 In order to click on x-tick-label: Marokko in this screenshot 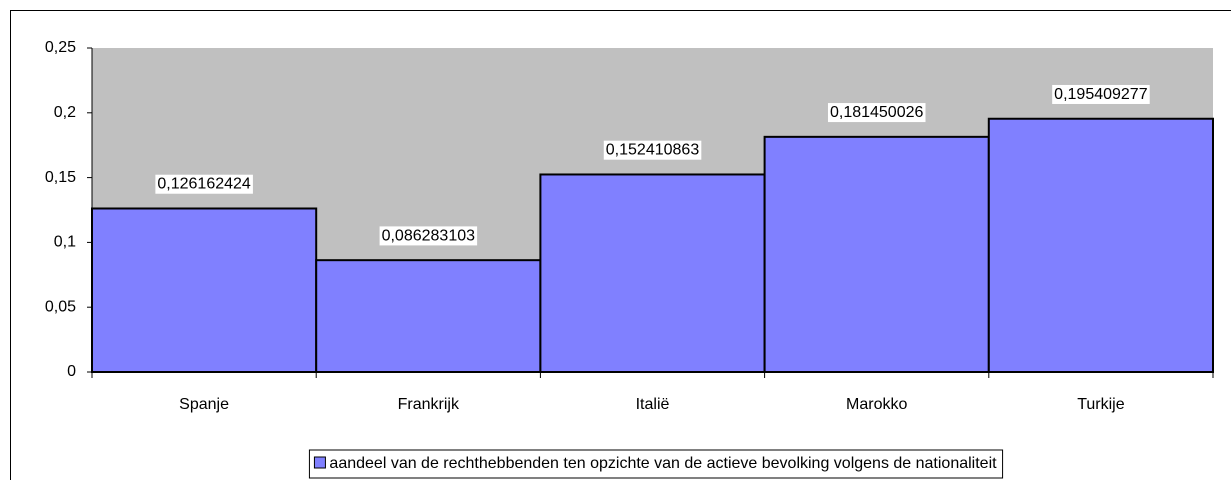, I will do `click(876, 404)`.